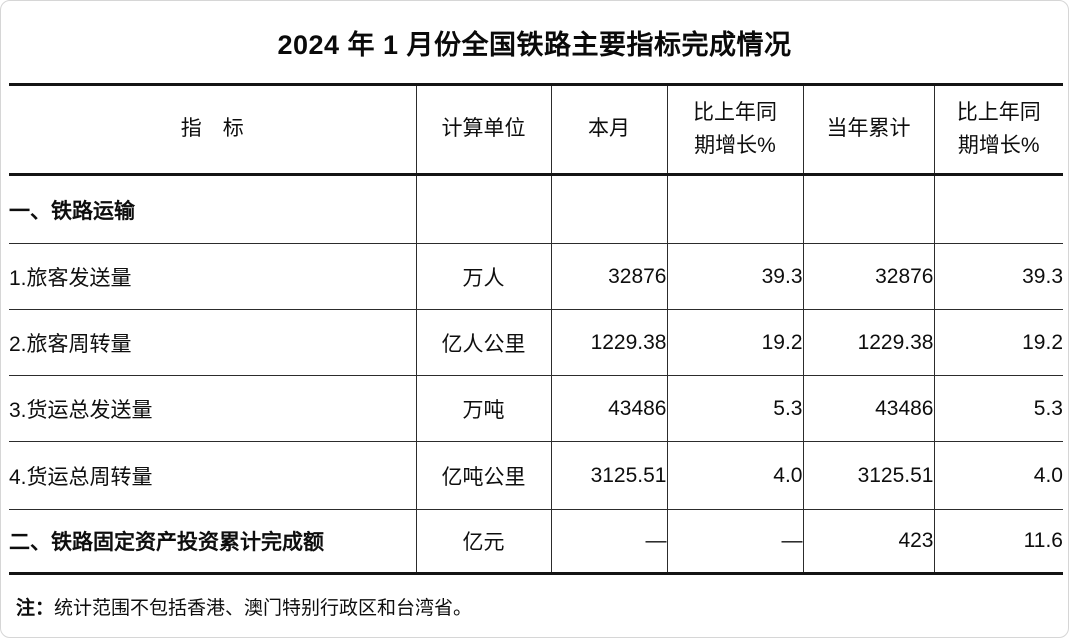 This screenshot has width=1069, height=638. What do you see at coordinates (868, 342) in the screenshot?
I see `cumulative-cell: 1229.38` at bounding box center [868, 342].